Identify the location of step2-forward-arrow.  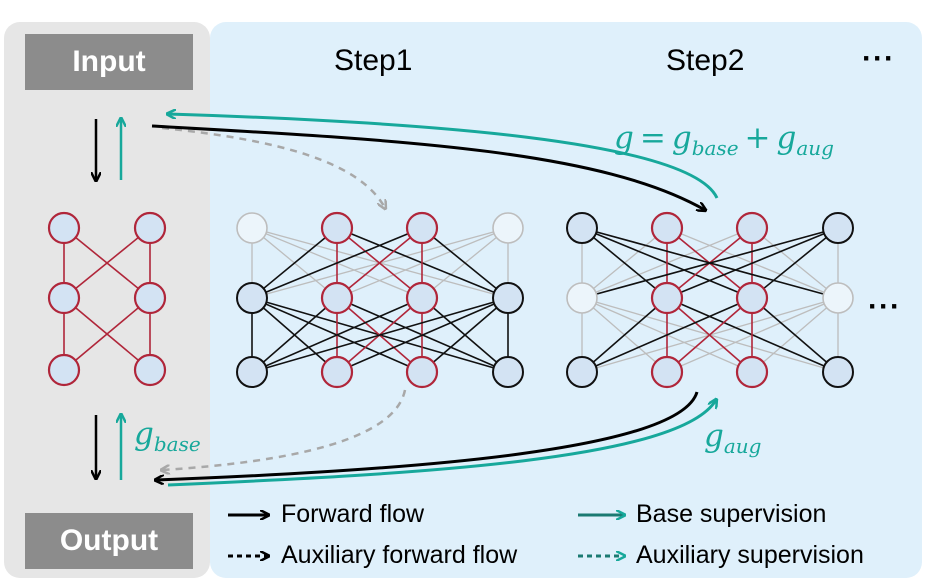
(428, 167).